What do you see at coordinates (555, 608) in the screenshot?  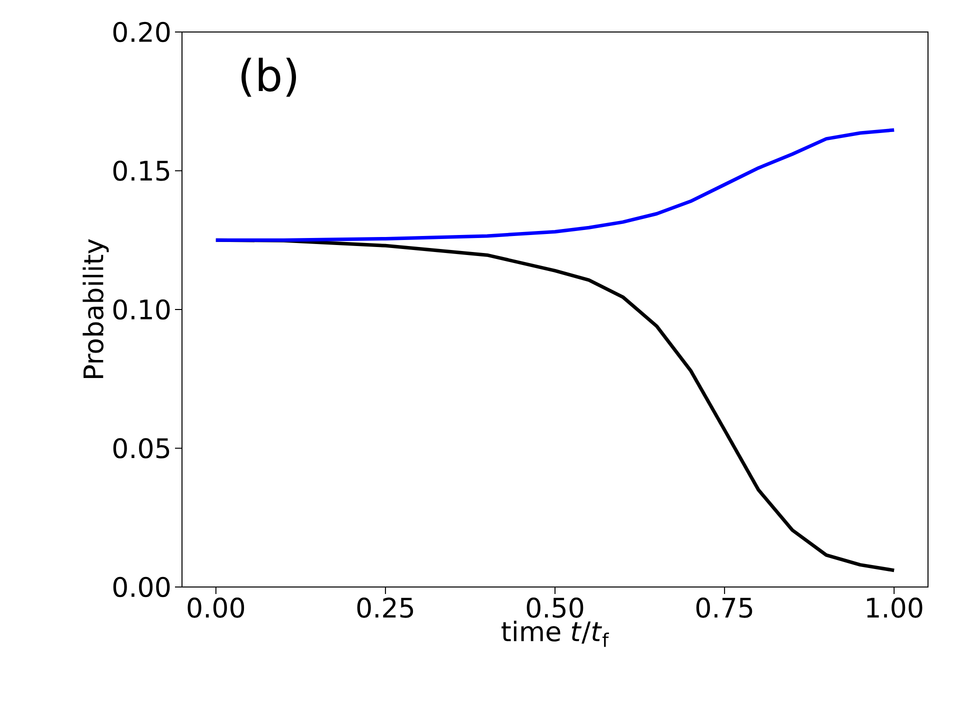 I see `x-tick-label: 0.50` at bounding box center [555, 608].